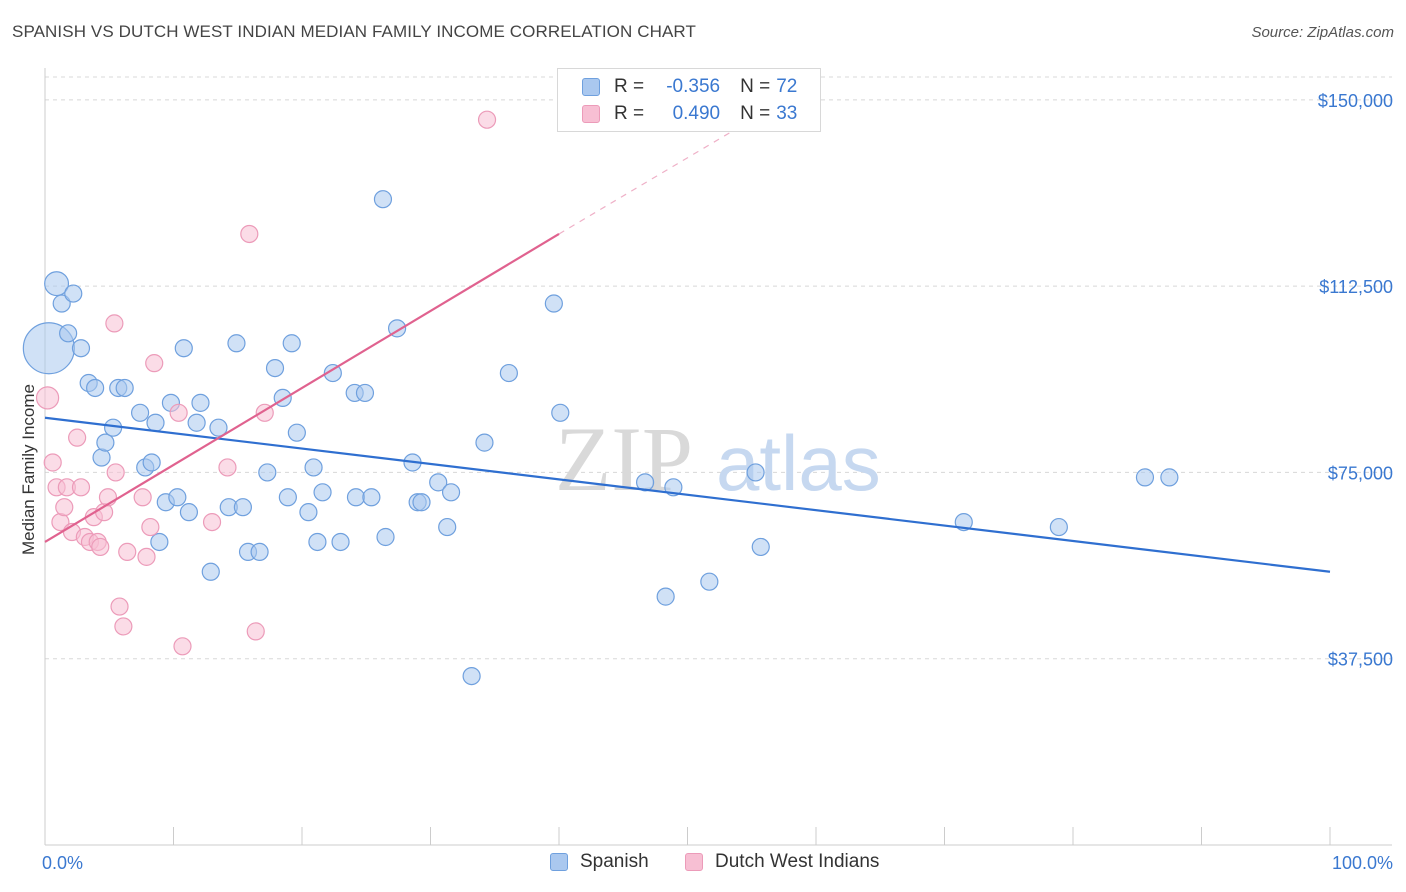 The width and height of the screenshot is (1406, 892). Describe the element at coordinates (787, 86) in the screenshot. I see `legend-n-value-spanish: 72` at that location.